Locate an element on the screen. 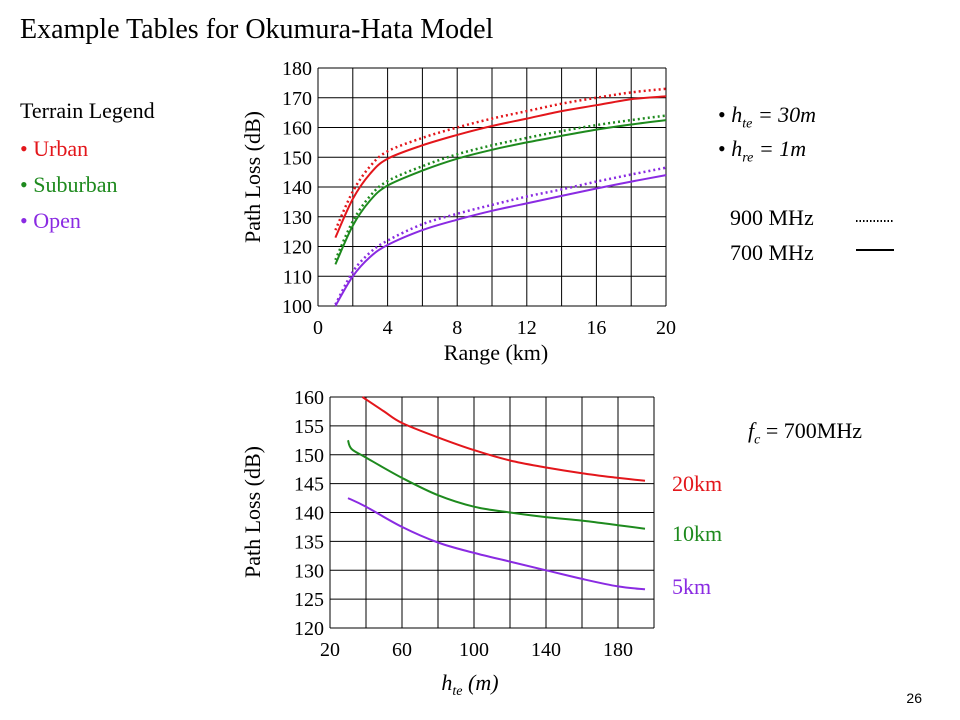 The image size is (960, 720). chart1-ytick-130: 130 is located at coordinates (297, 218).